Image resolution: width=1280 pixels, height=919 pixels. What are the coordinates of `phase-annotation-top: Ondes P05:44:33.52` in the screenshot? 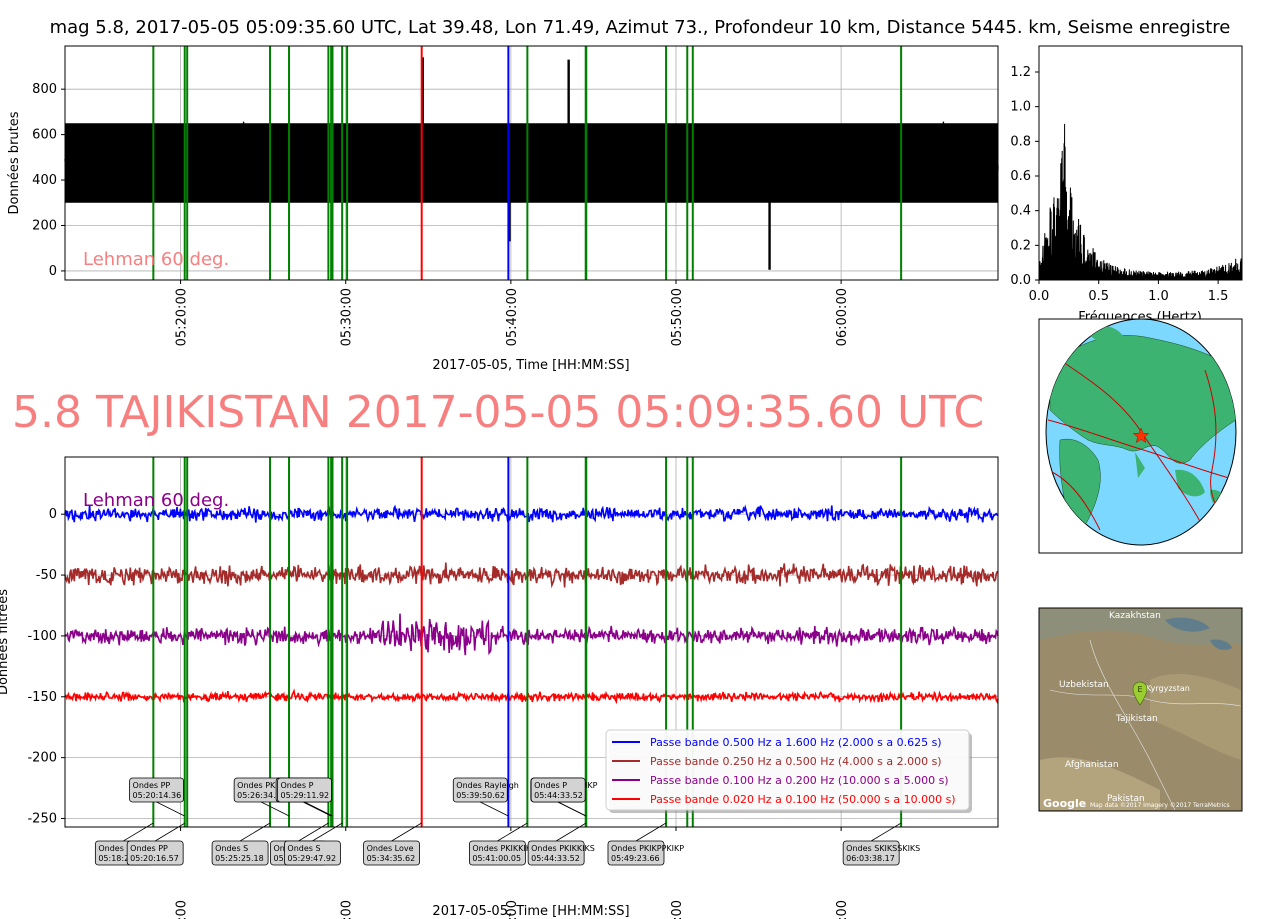 It's located at (558, 797).